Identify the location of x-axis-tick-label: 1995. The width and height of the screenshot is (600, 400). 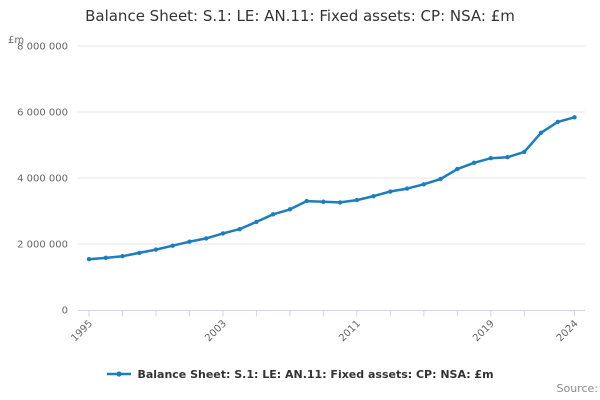
(82, 331).